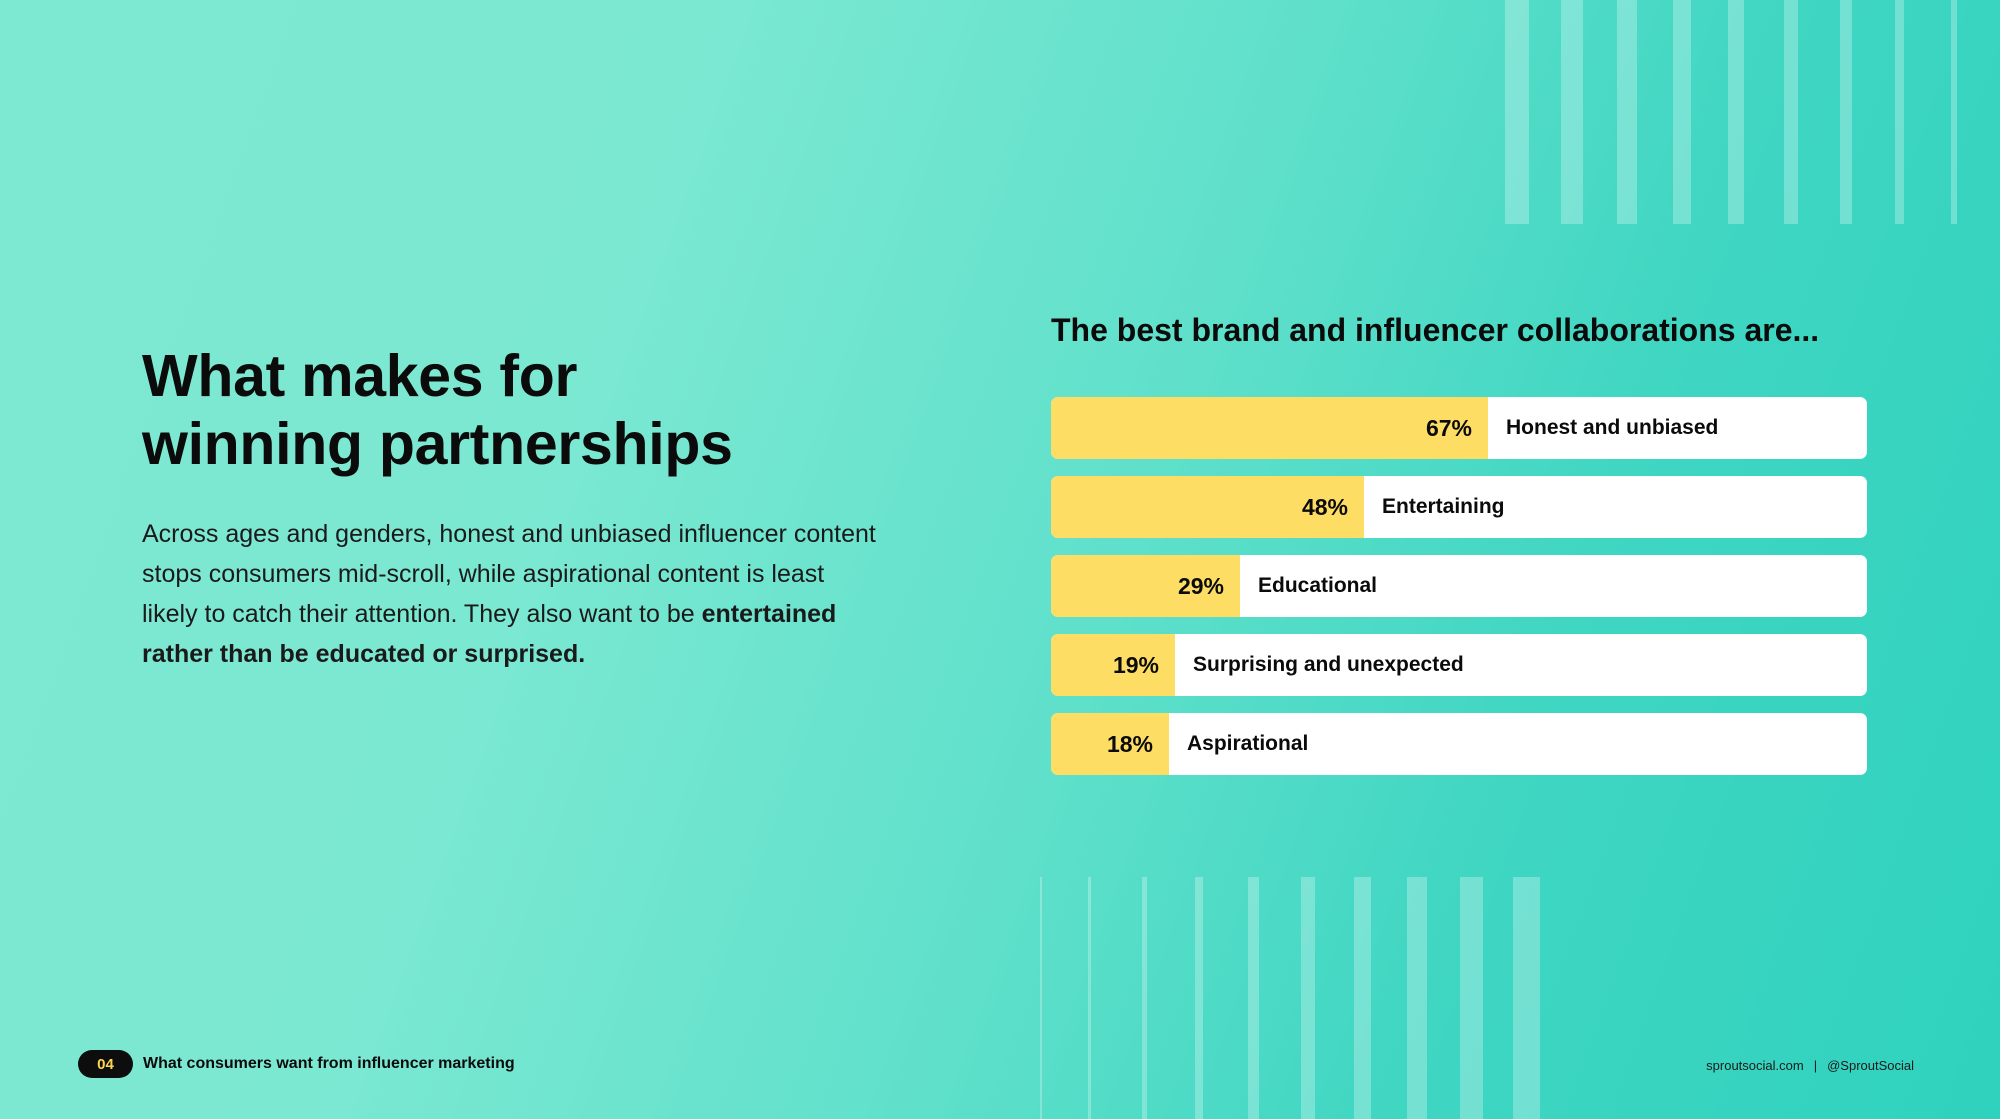  What do you see at coordinates (1207, 507) in the screenshot?
I see `bar: 48%` at bounding box center [1207, 507].